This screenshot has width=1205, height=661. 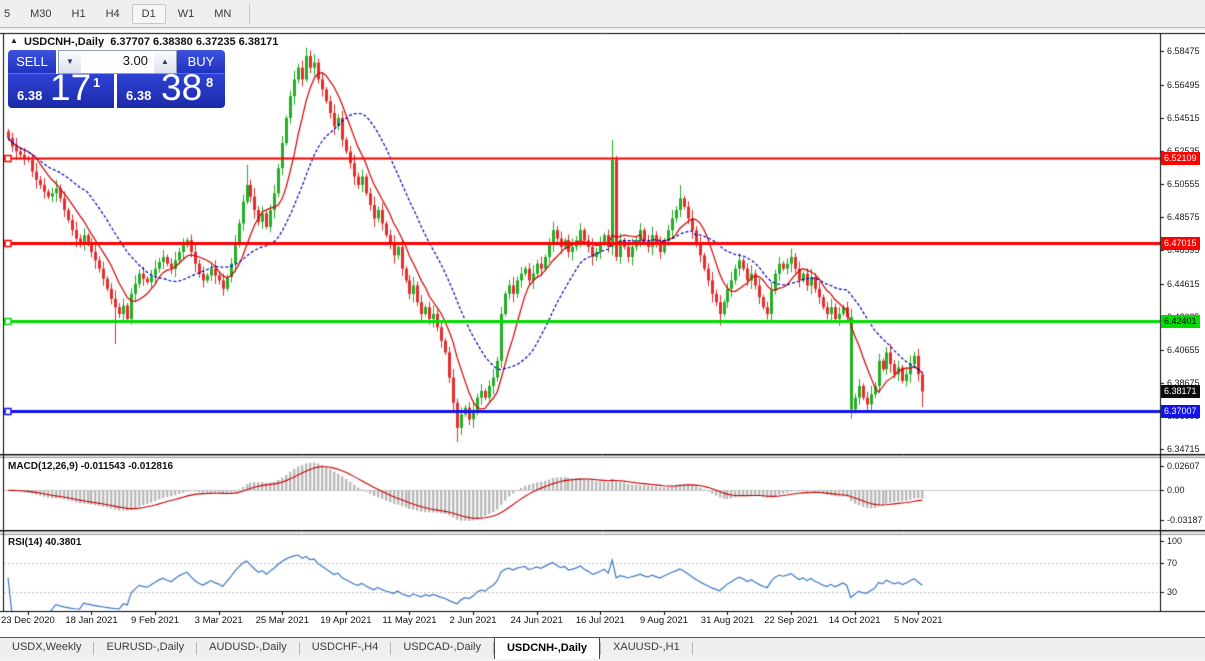 What do you see at coordinates (116, 79) in the screenshot?
I see `one-click-trading-widget: SELL ▼ 3.00 ▲ BUY 6.38 17 1 6.38 38 8` at bounding box center [116, 79].